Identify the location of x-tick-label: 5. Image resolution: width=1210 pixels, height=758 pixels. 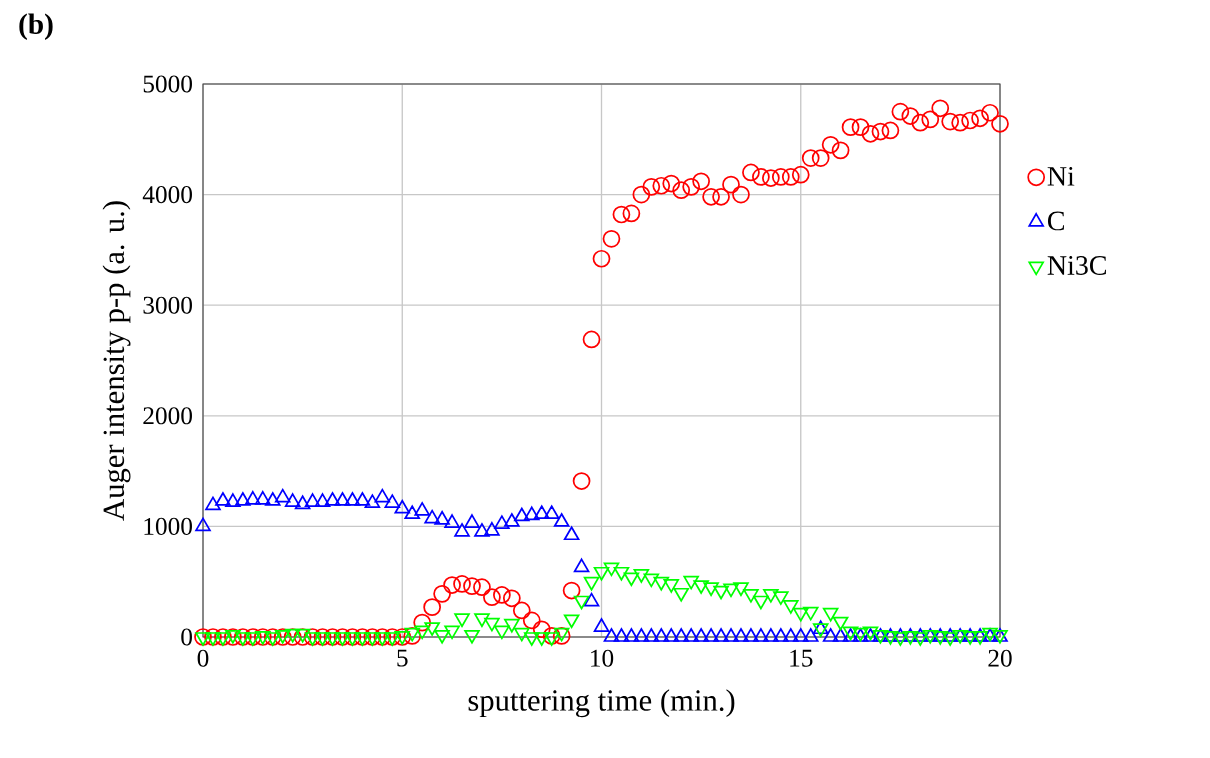
(402, 658).